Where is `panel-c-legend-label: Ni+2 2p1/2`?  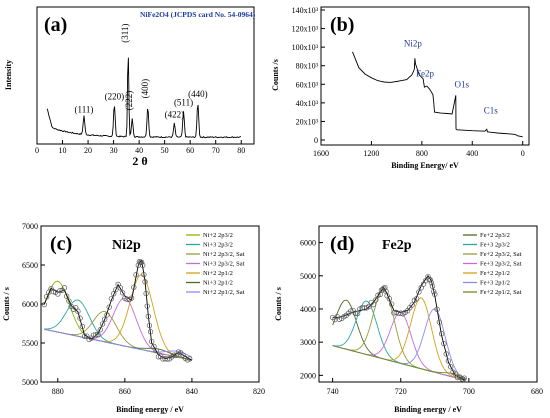 panel-c-legend-label: Ni+2 2p1/2 is located at coordinates (218, 273).